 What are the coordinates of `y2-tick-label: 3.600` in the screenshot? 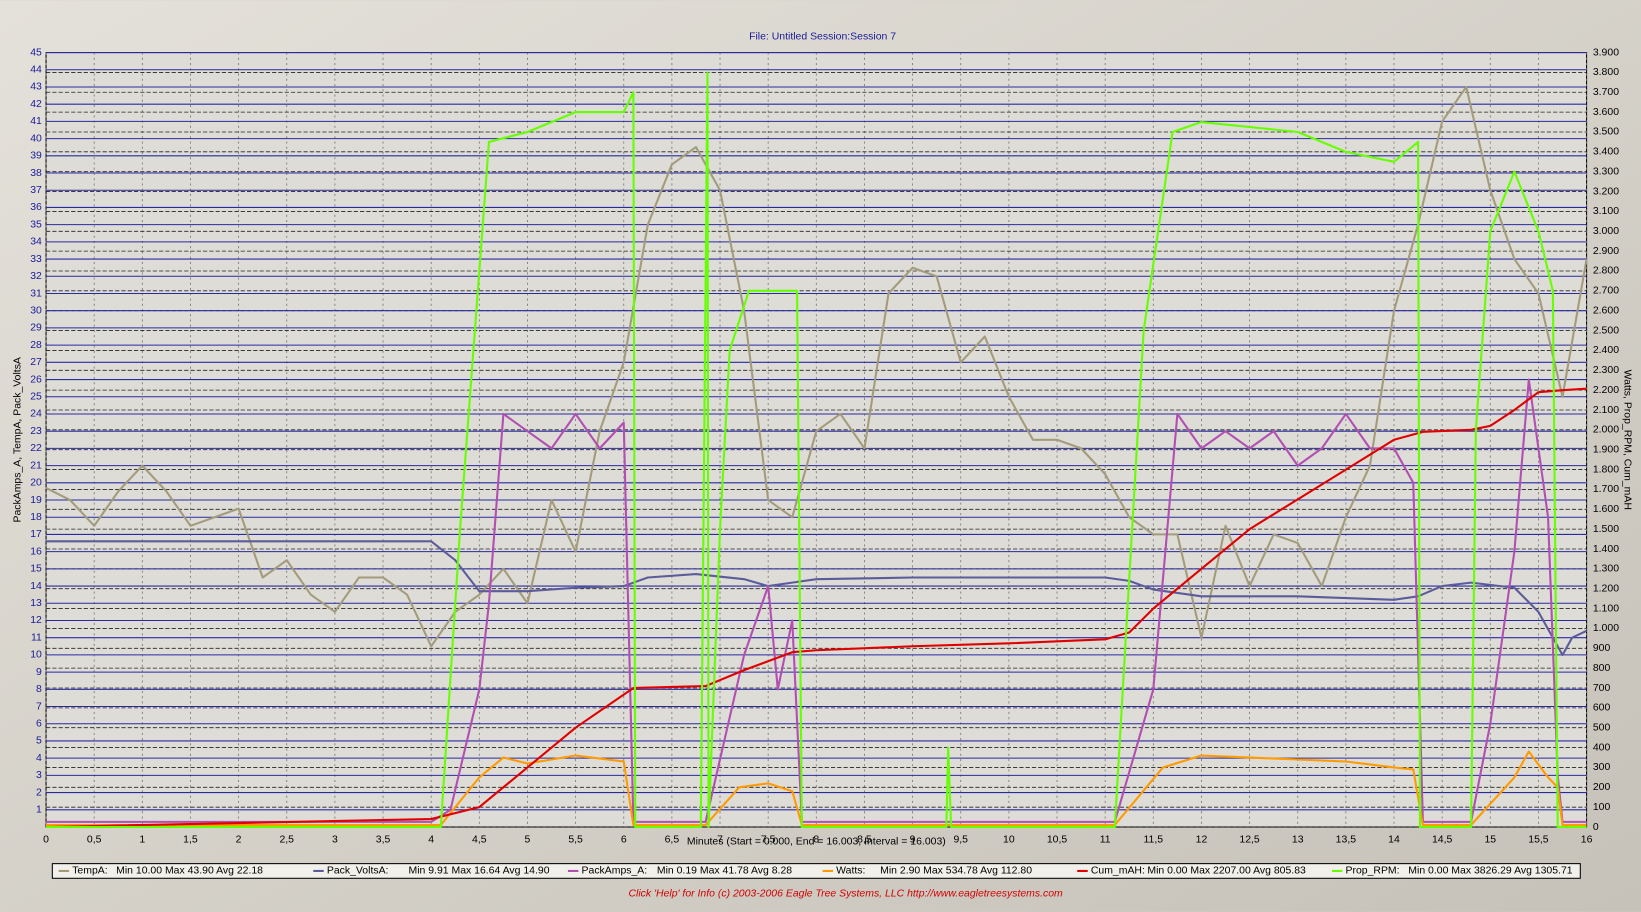 It's located at (1606, 112).